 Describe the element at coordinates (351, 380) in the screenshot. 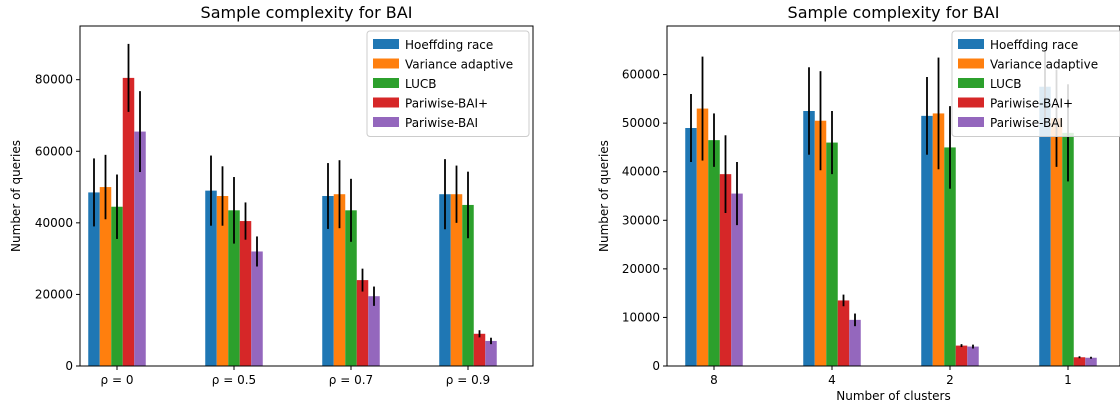

I see `x-tick-label: ρ = 0.7` at that location.